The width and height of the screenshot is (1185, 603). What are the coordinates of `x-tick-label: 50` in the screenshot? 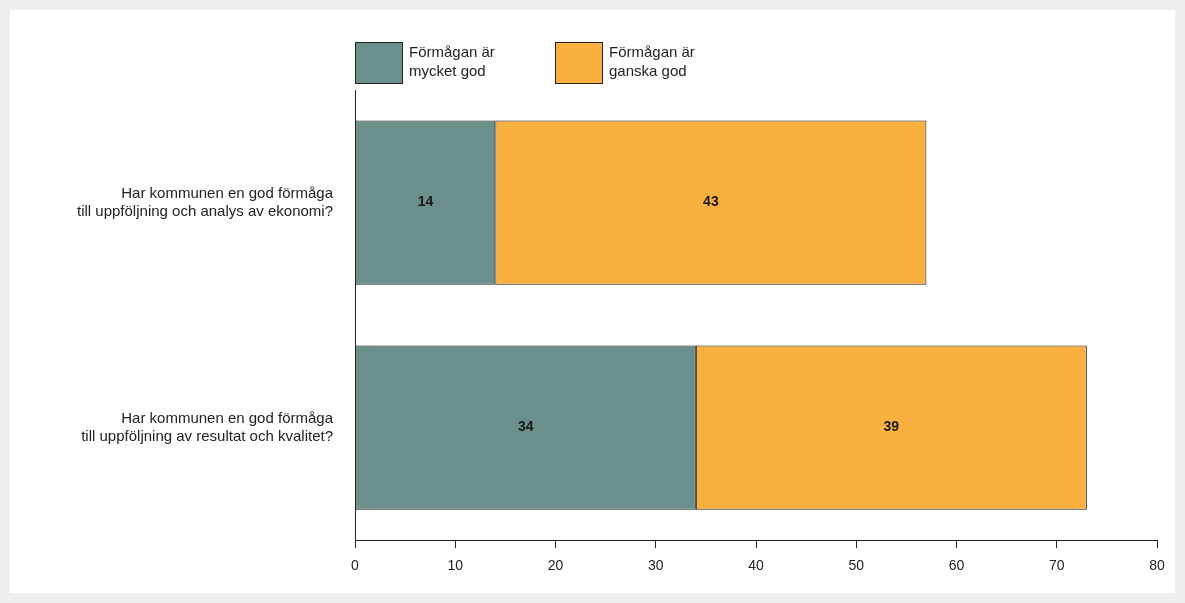 It's located at (856, 565).